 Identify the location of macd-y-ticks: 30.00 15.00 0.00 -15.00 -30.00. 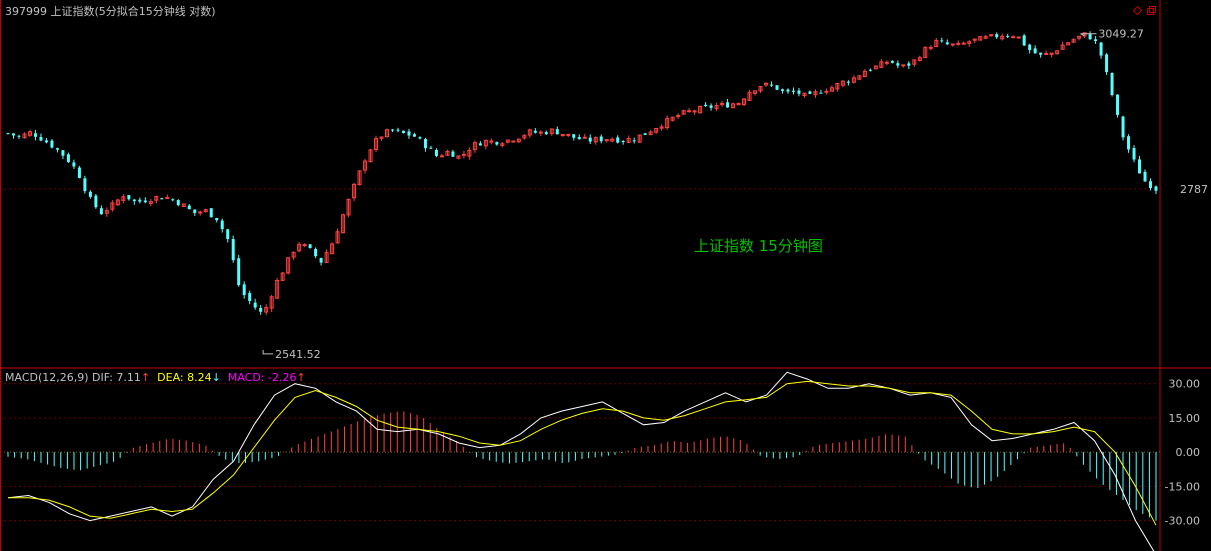
(1182, 453).